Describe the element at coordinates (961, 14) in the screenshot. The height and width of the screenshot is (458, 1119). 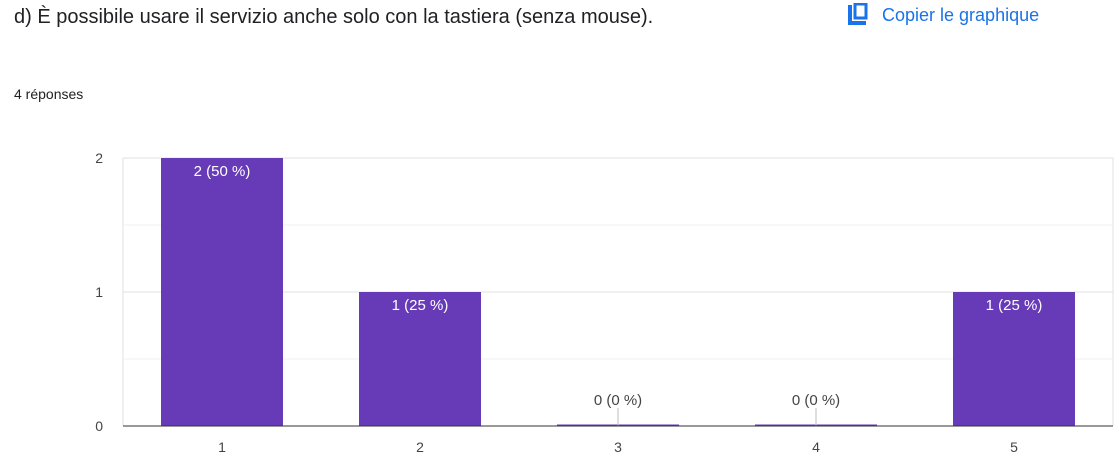
I see `copy-chart-label: Copier le graphique` at that location.